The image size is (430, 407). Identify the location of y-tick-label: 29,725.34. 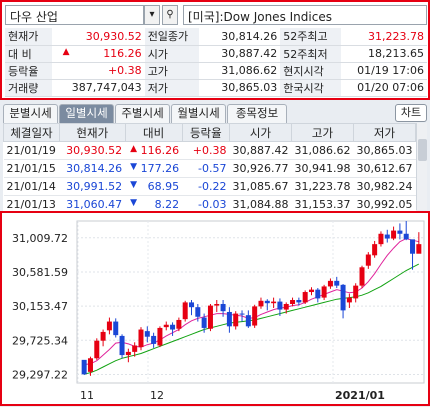
(40, 340).